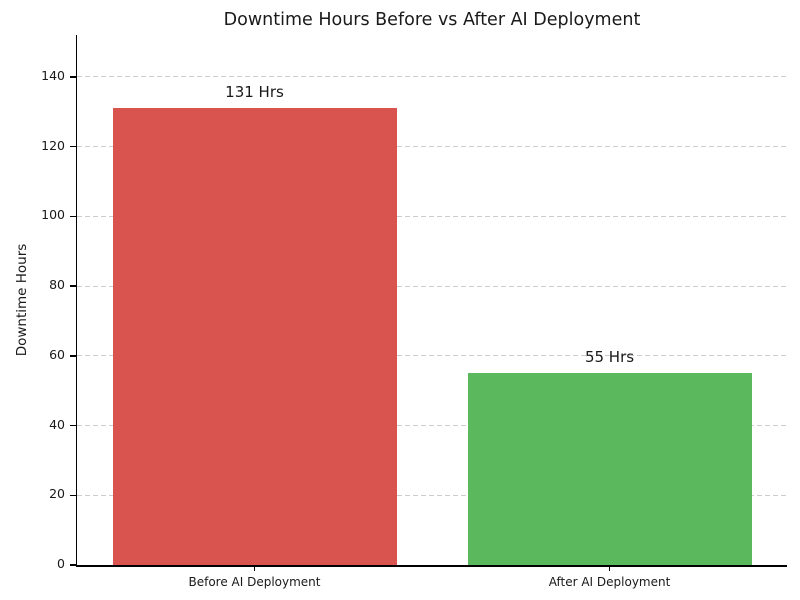 Image resolution: width=800 pixels, height=600 pixels. Describe the element at coordinates (61, 563) in the screenshot. I see `y-tick-label-0: 0` at that location.